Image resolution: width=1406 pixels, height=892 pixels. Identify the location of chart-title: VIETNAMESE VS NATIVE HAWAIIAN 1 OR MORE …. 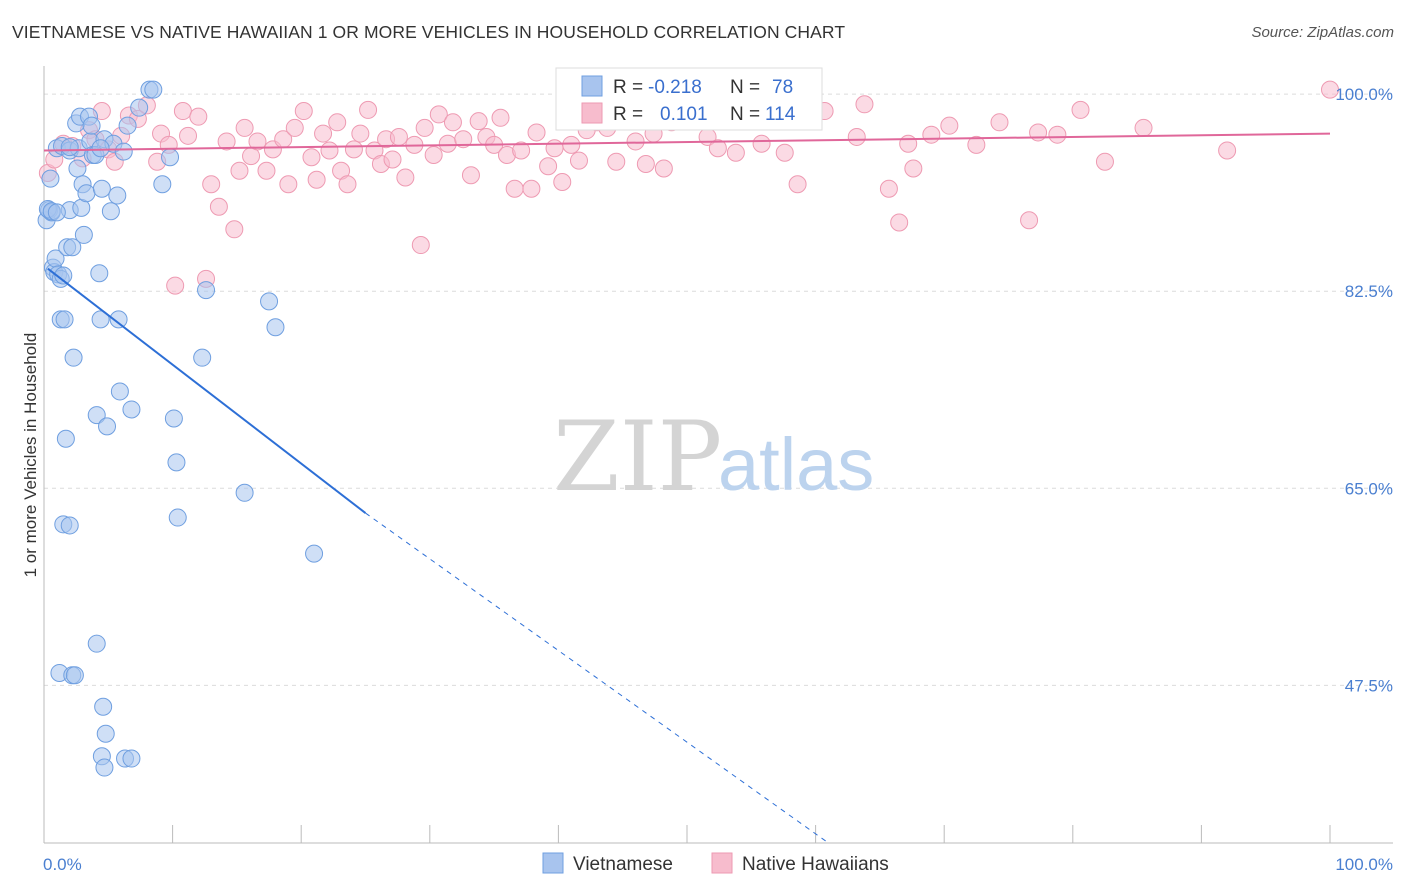
(429, 32).